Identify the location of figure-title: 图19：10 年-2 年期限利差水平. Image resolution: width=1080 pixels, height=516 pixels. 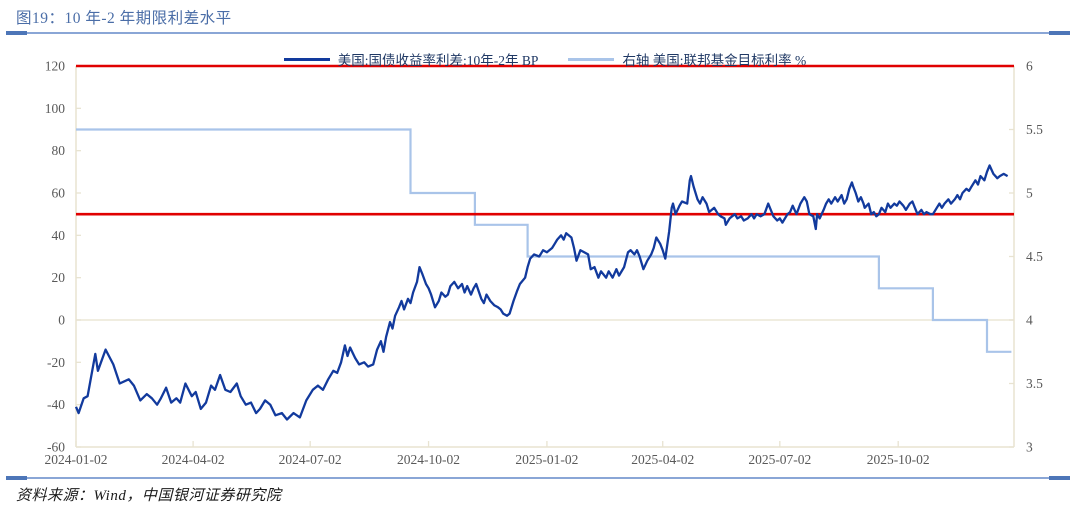
(124, 18).